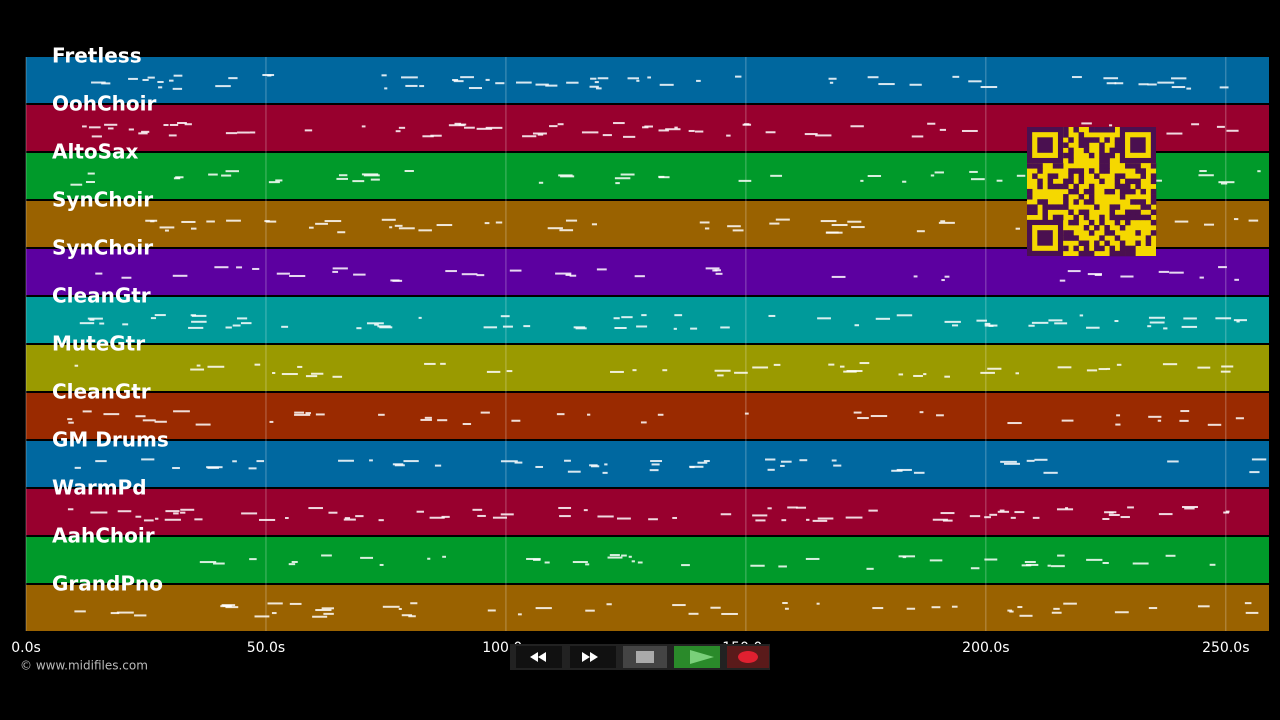 The width and height of the screenshot is (1280, 720). I want to click on rewind-button, so click(539, 657).